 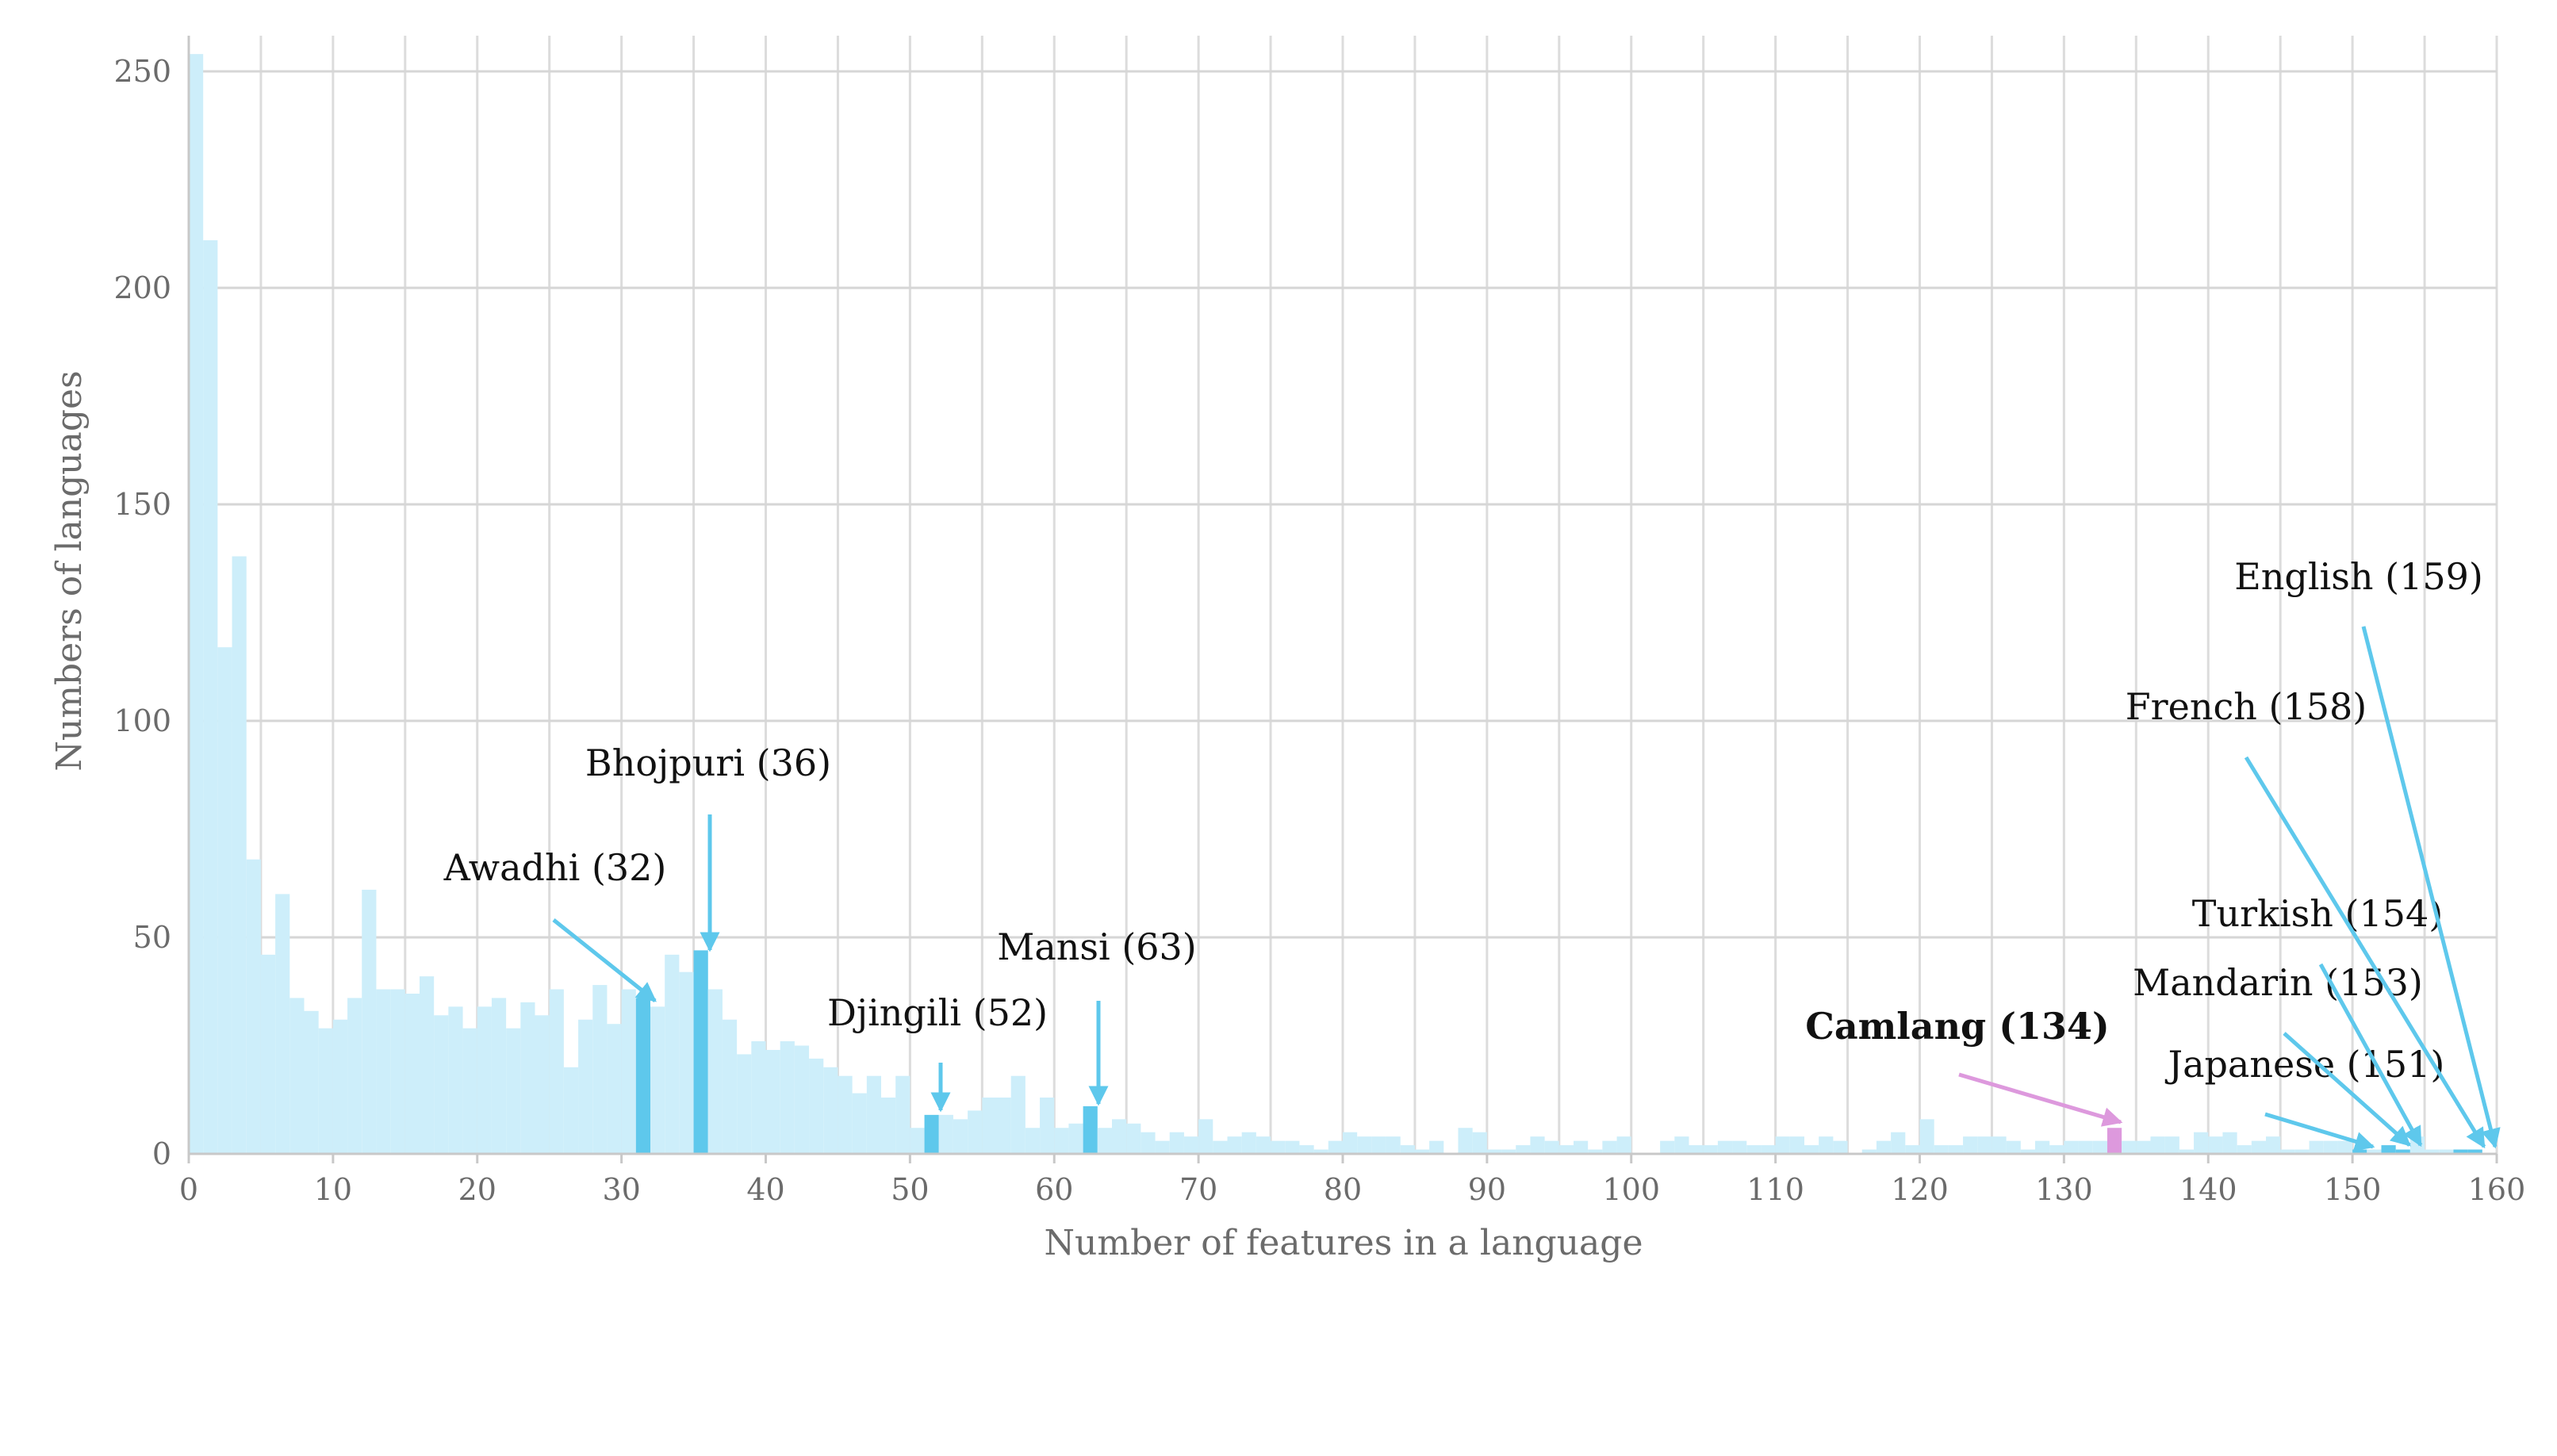 I want to click on y-tick-label: 150, so click(x=142, y=504).